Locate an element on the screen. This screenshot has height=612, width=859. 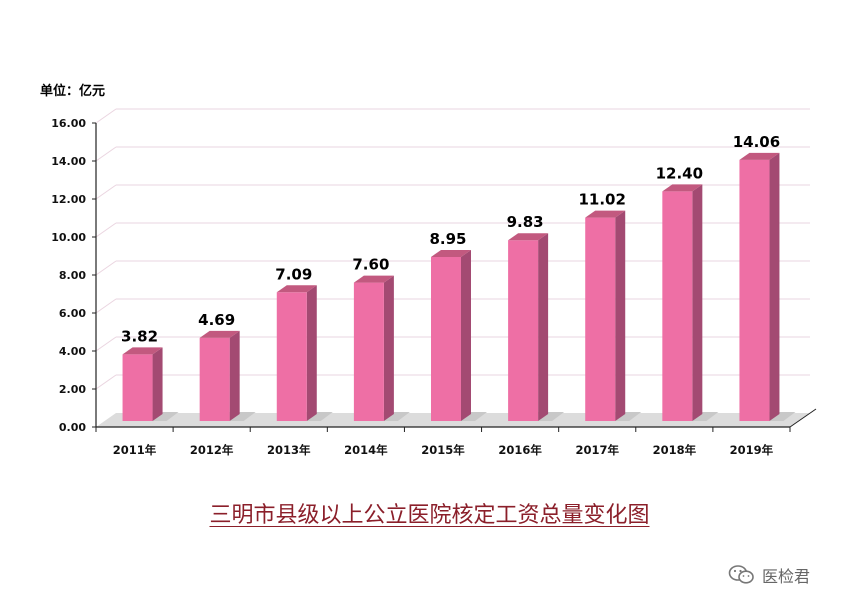
y-tick-label: 6.00 is located at coordinates (72, 313).